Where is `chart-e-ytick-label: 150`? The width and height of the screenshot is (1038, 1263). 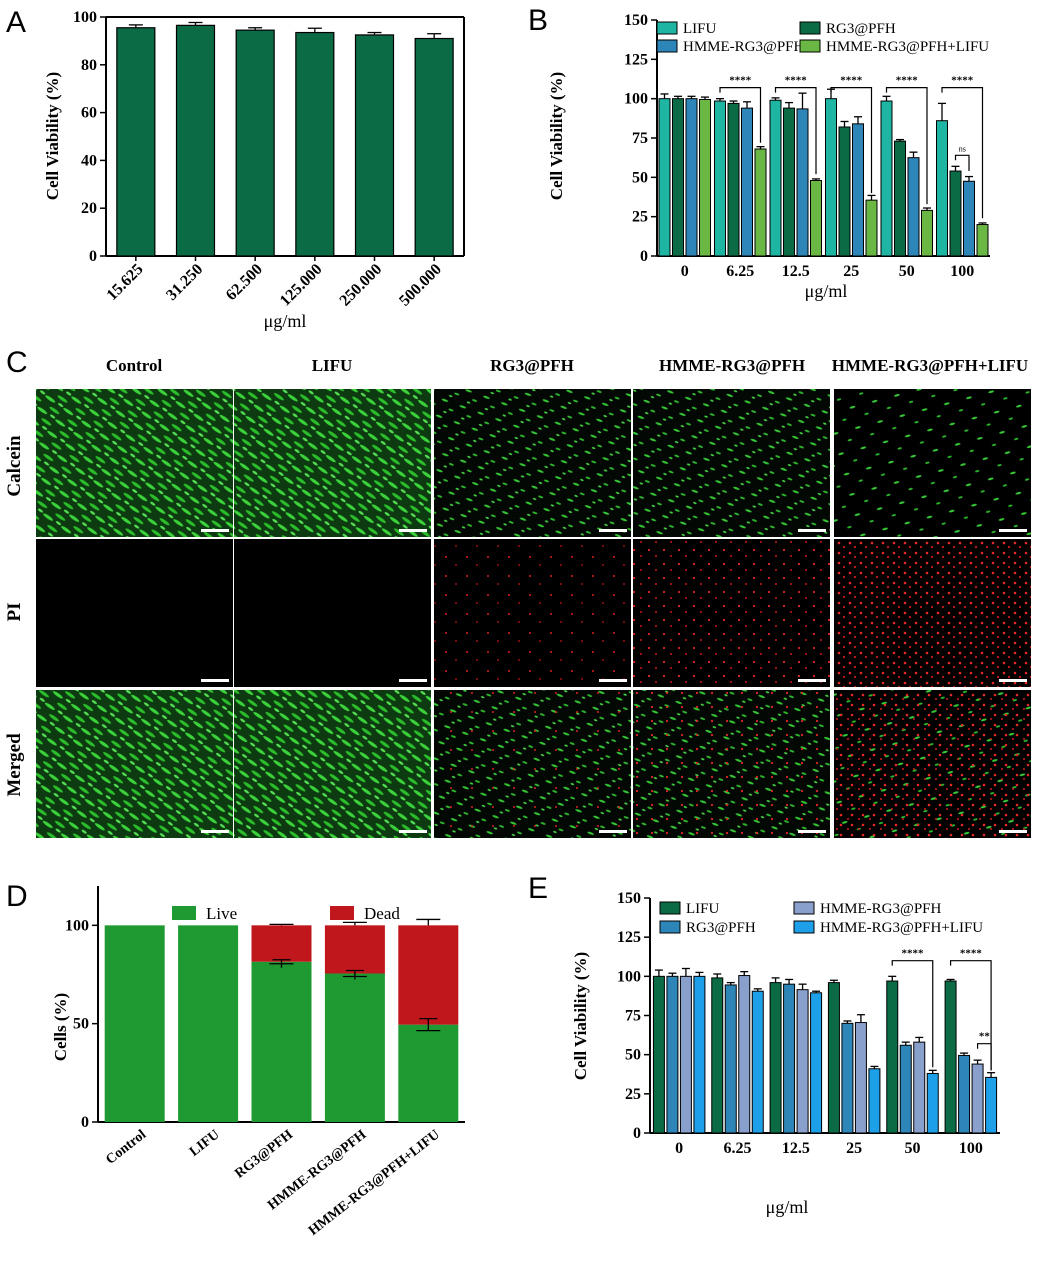 chart-e-ytick-label: 150 is located at coordinates (629, 898).